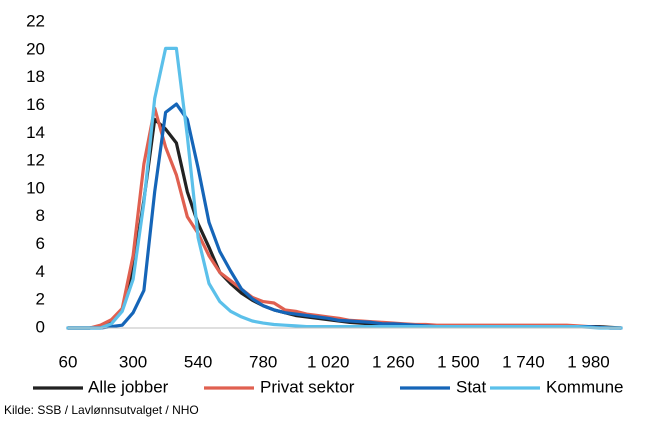 This screenshot has width=653, height=421. What do you see at coordinates (35, 20) in the screenshot?
I see `y-tick-label: 22` at bounding box center [35, 20].